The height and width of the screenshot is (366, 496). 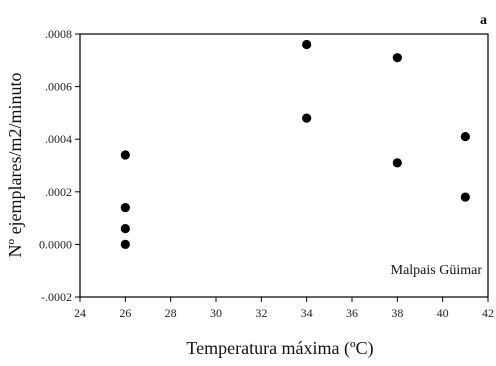 What do you see at coordinates (216, 313) in the screenshot?
I see `x-tick-label: 30` at bounding box center [216, 313].